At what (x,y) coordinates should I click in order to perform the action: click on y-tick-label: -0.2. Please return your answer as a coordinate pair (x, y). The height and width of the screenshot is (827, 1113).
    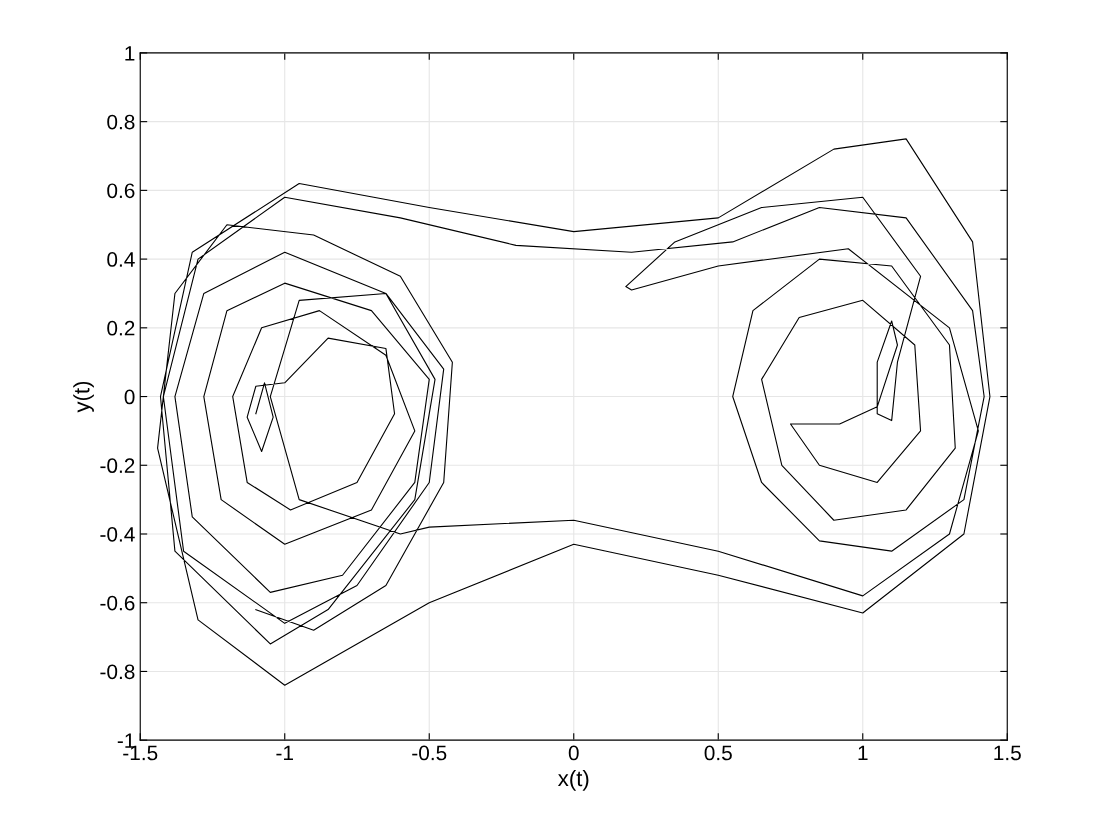
    Looking at the image, I should click on (117, 466).